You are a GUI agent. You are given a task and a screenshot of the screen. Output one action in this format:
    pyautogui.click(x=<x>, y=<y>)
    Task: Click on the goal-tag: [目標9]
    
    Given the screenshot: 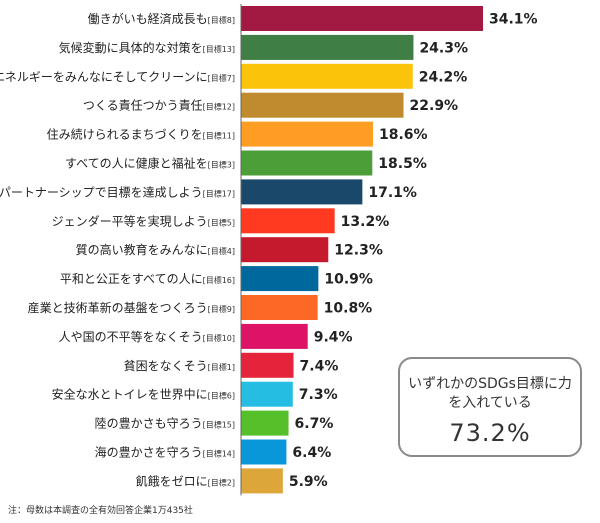 What is the action you would take?
    pyautogui.click(x=221, y=309)
    